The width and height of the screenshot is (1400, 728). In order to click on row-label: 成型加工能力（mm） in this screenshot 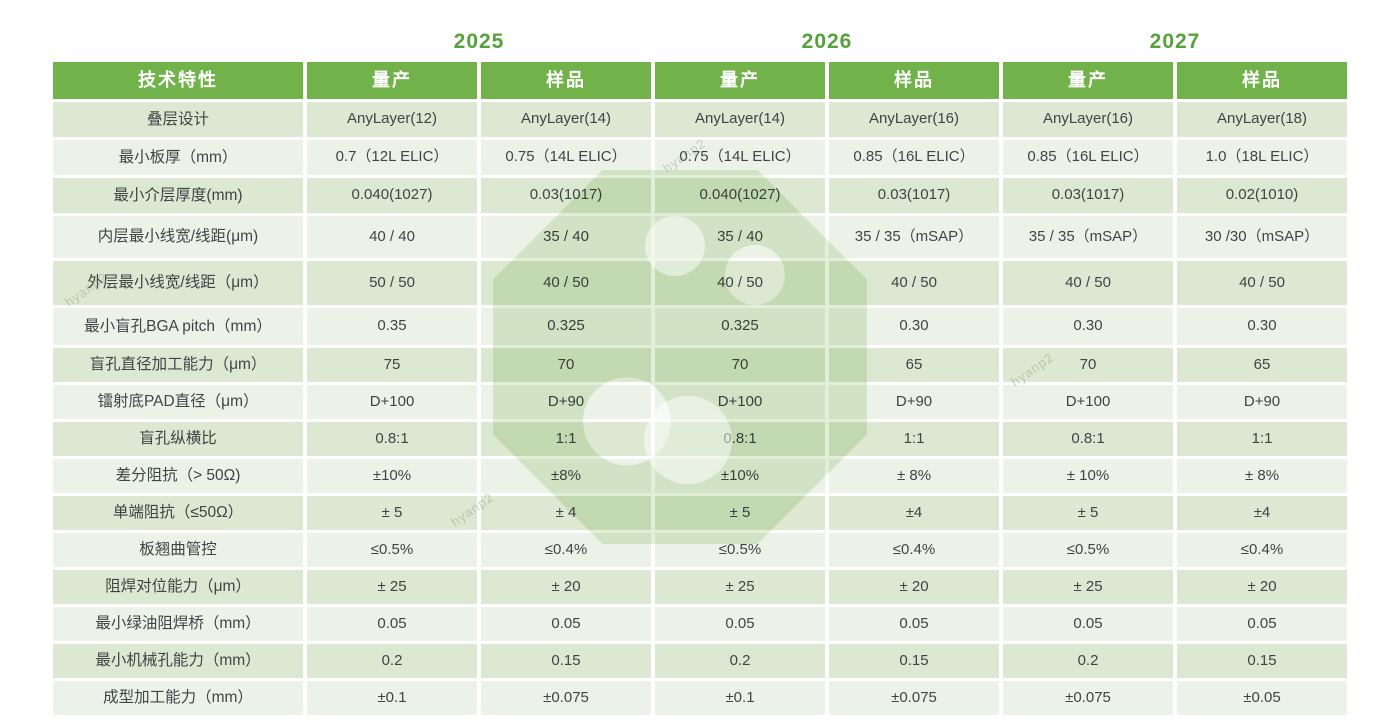, I will do `click(178, 698)`.